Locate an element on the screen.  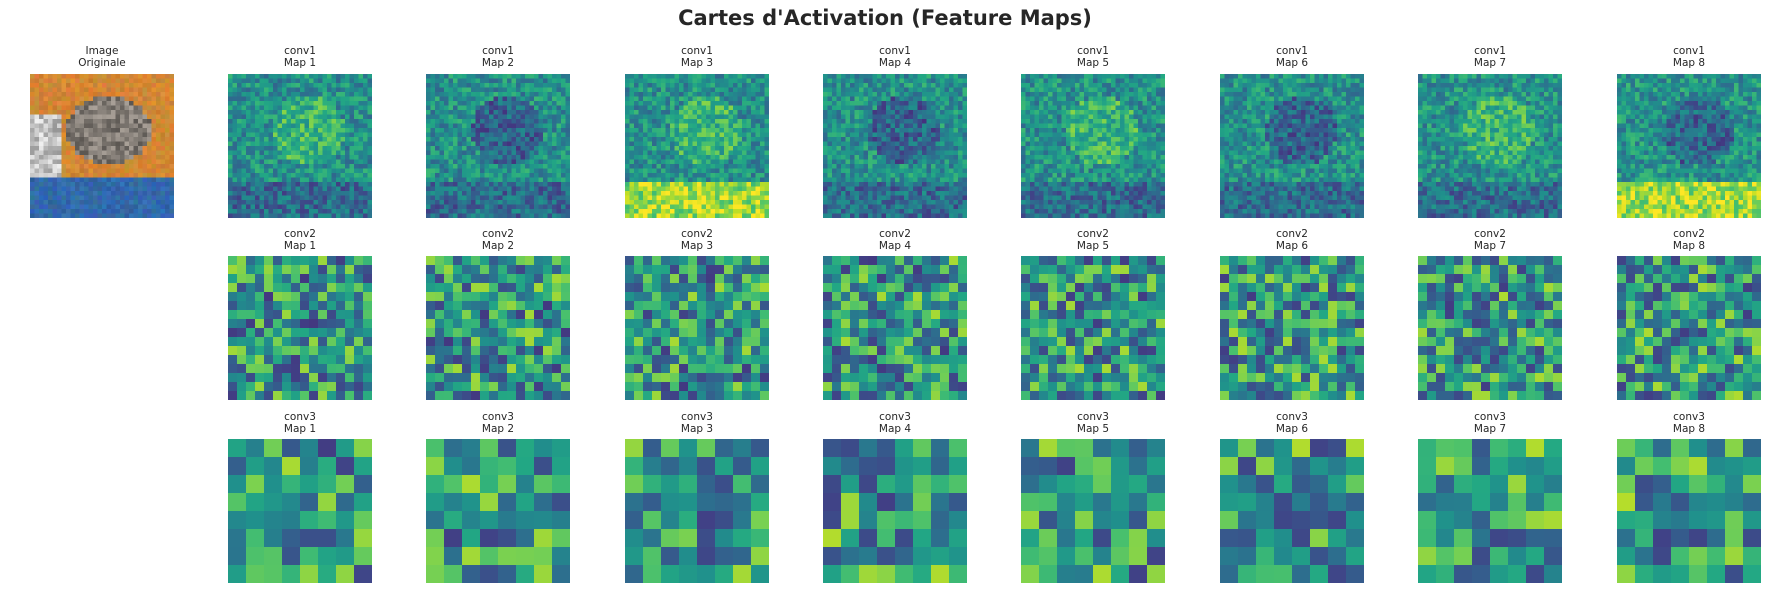
map-title: conv3 Map 1 is located at coordinates (300, 423).